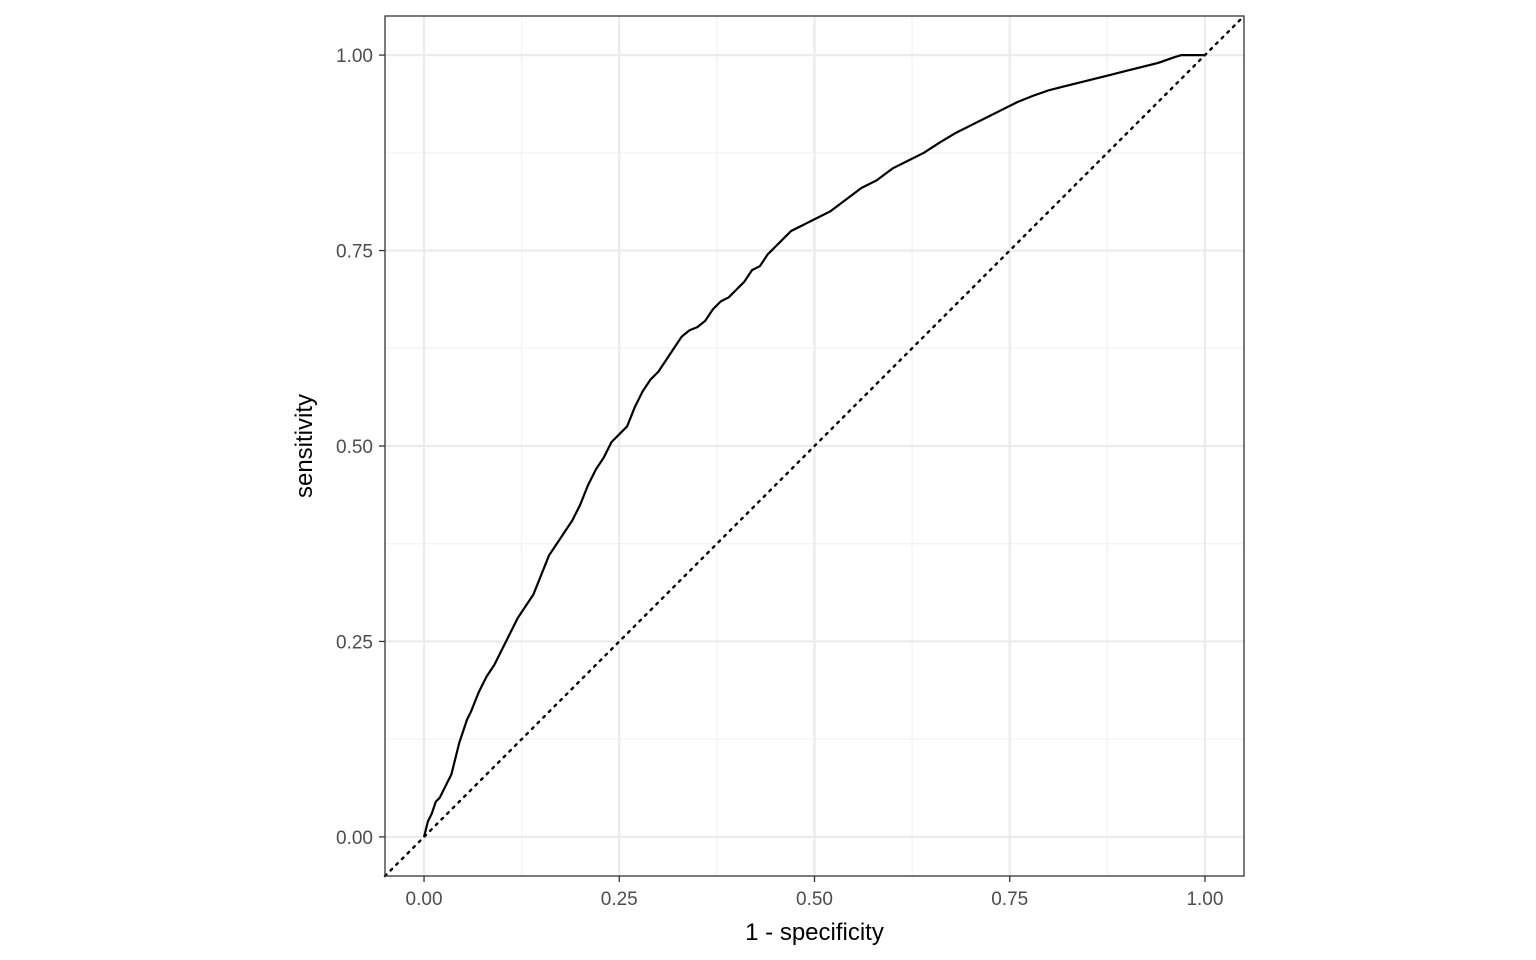  What do you see at coordinates (354, 252) in the screenshot?
I see `y-tick-label: 0.75` at bounding box center [354, 252].